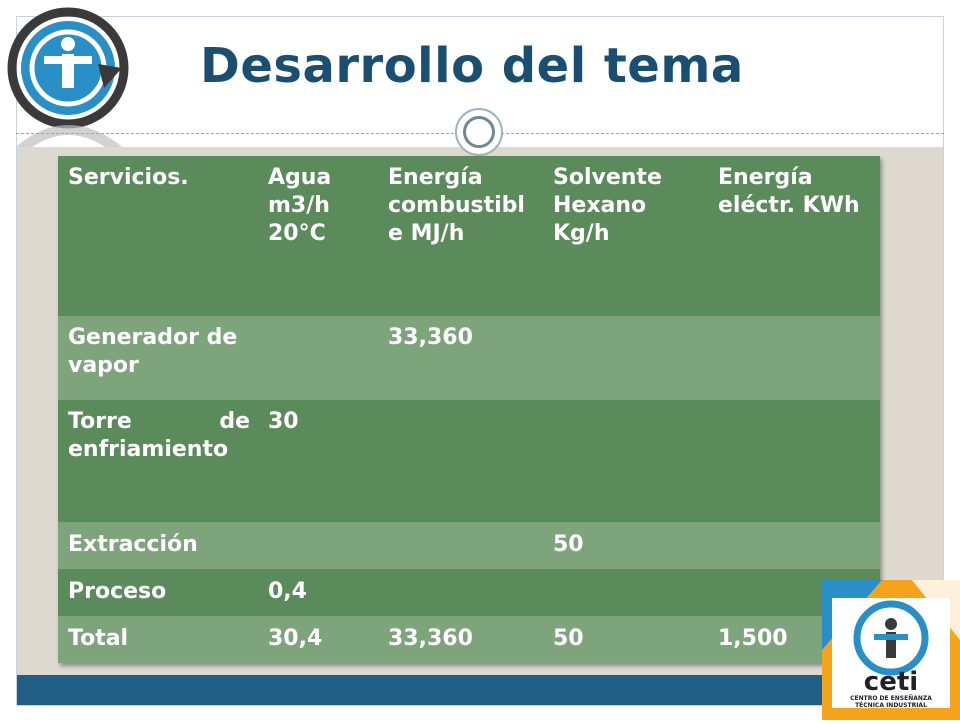 Image resolution: width=960 pixels, height=724 pixels. I want to click on footer-bar, so click(480, 690).